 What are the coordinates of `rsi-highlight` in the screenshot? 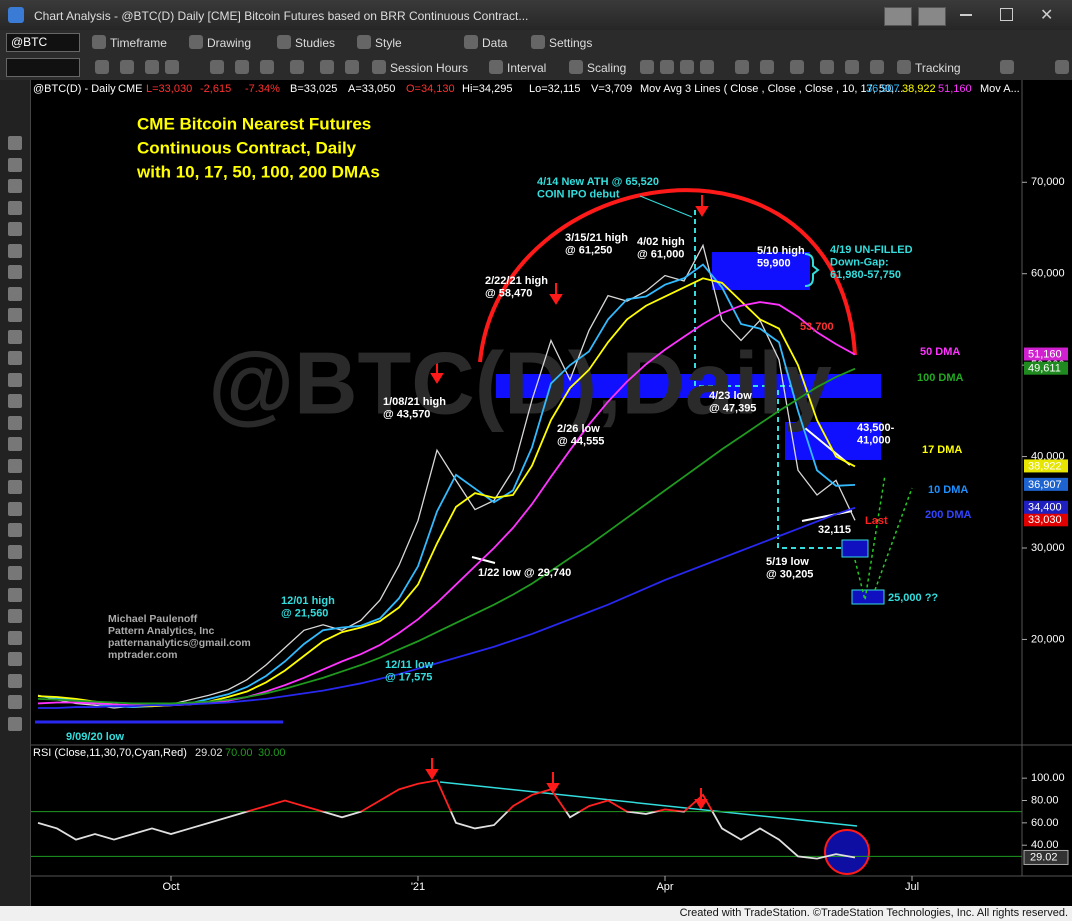 It's located at (847, 852).